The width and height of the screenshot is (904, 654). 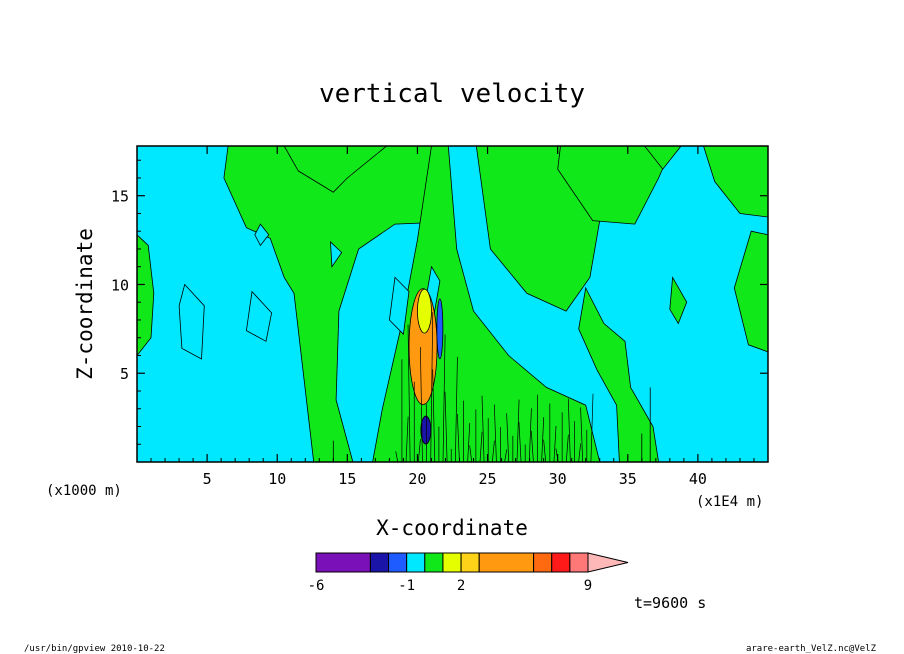 I want to click on x-tick-label-1: 10, so click(x=277, y=479).